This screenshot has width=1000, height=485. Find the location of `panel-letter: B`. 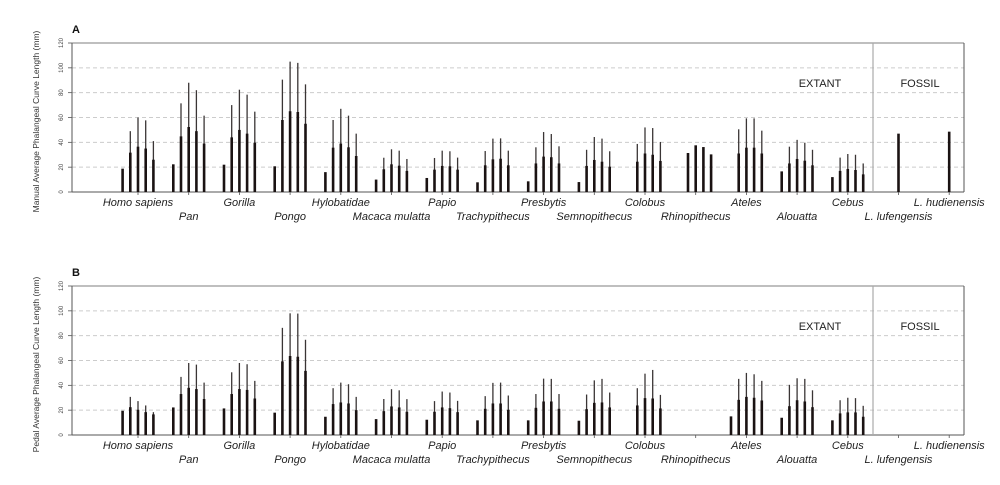

panel-letter: B is located at coordinates (76, 273).